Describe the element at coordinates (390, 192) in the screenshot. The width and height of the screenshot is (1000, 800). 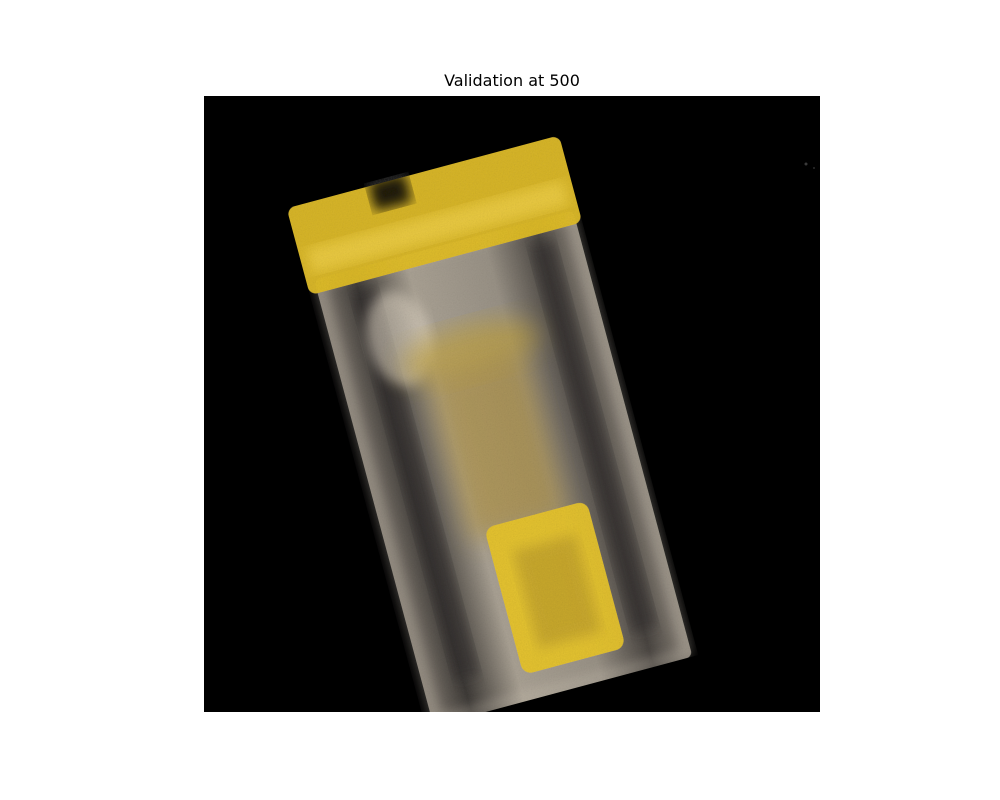
I see `top-notch` at that location.